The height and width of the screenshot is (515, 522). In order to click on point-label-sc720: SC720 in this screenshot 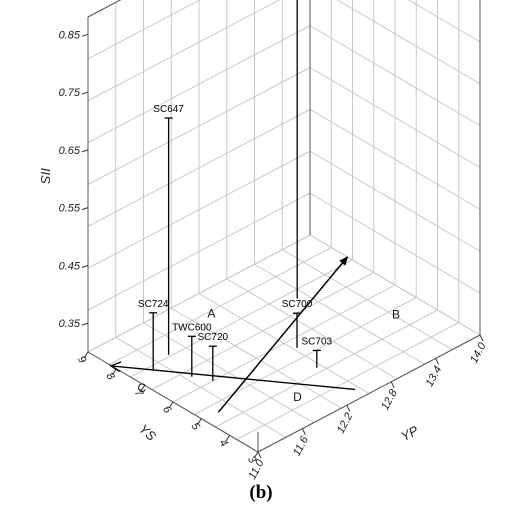, I will do `click(213, 337)`.